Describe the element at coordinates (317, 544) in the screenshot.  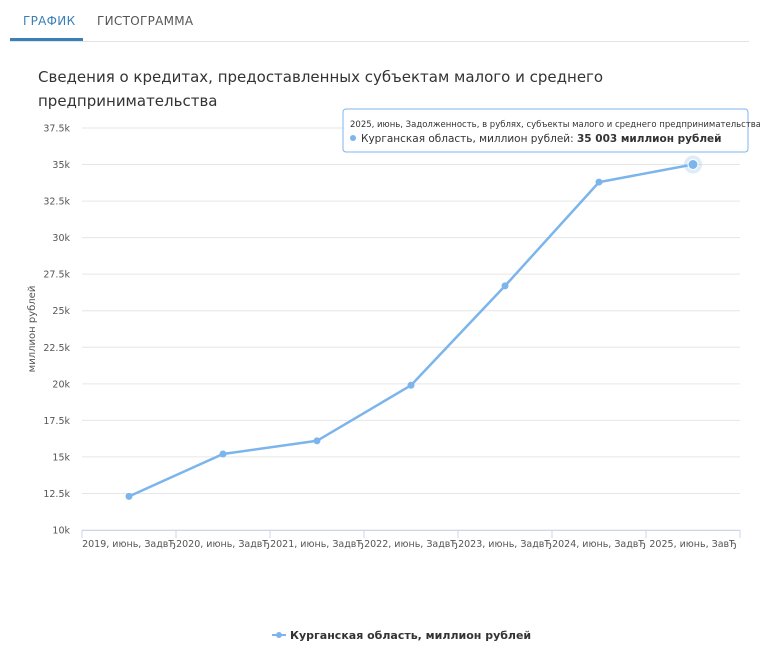
I see `x-tick-label: 2021, июнь, ЗадвЂ` at that location.